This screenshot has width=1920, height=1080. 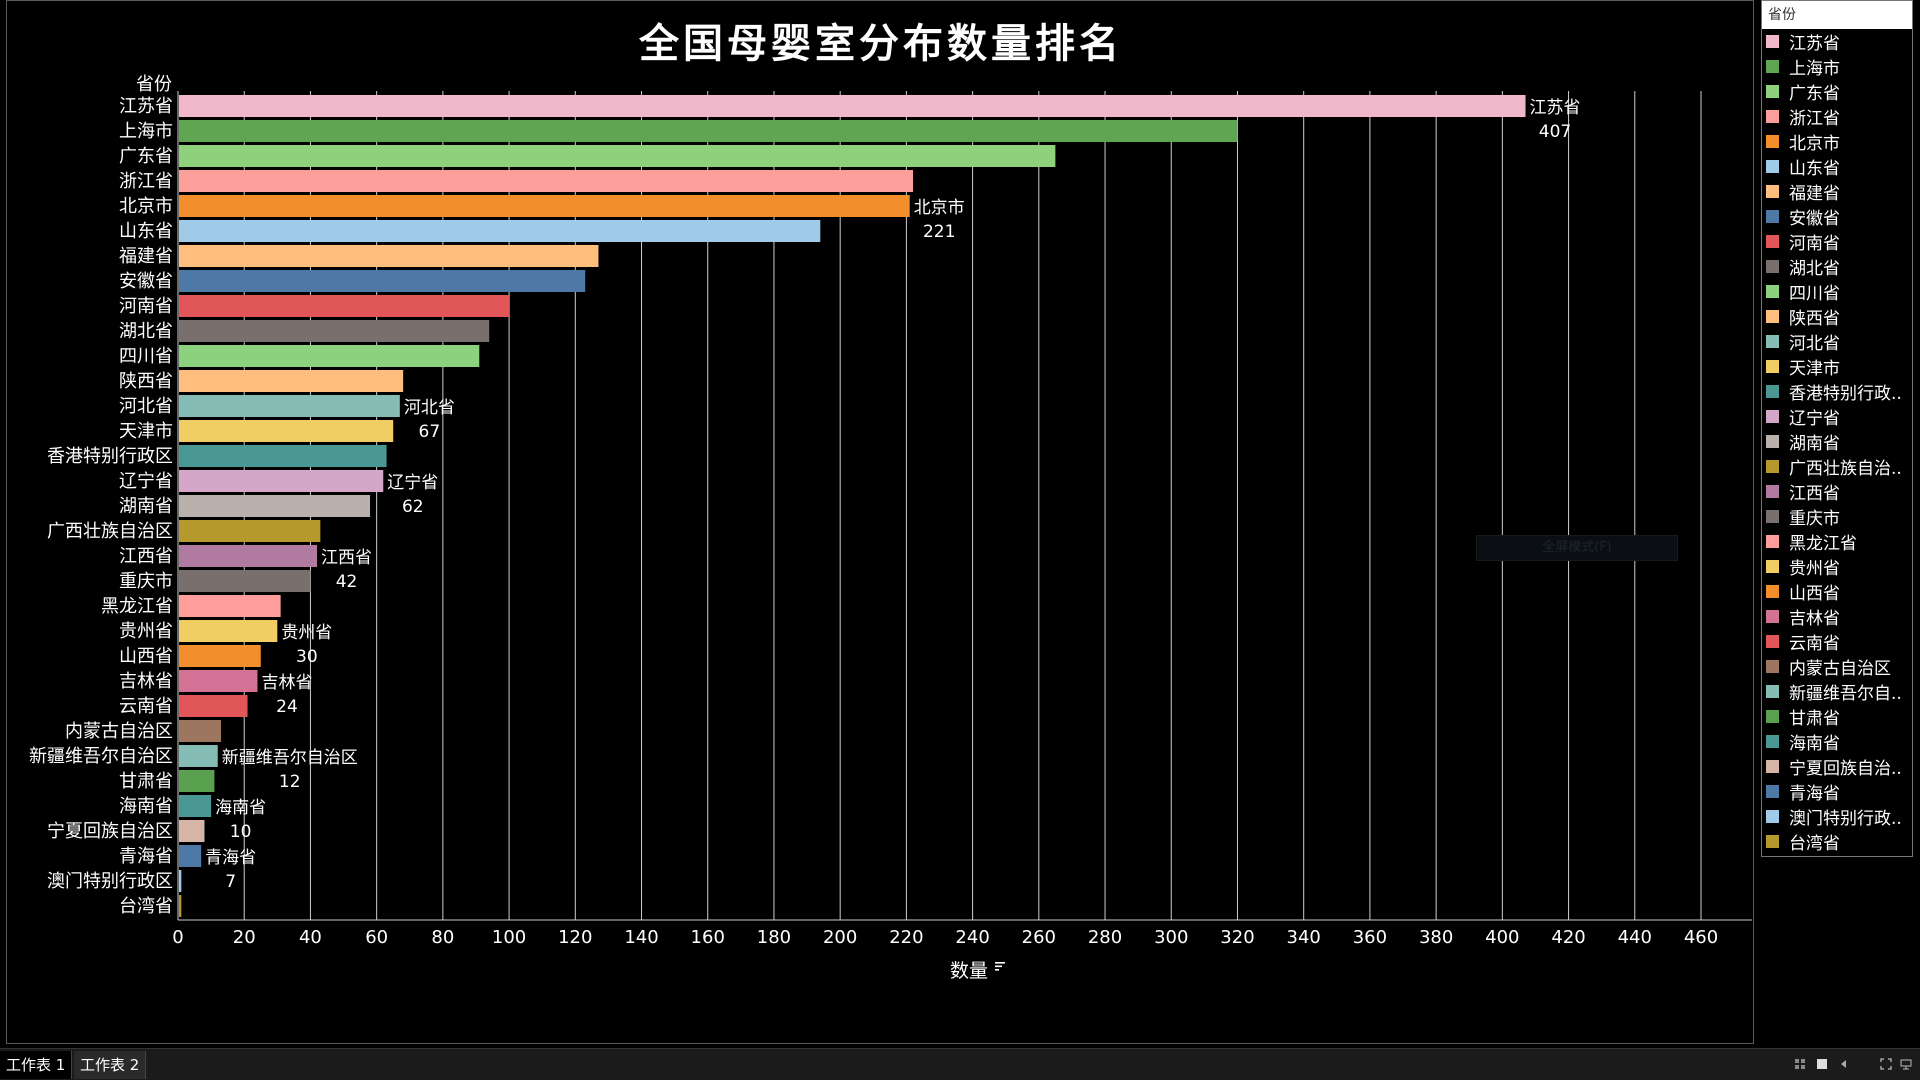 I want to click on legend-label: 河南省, so click(x=1814, y=244).